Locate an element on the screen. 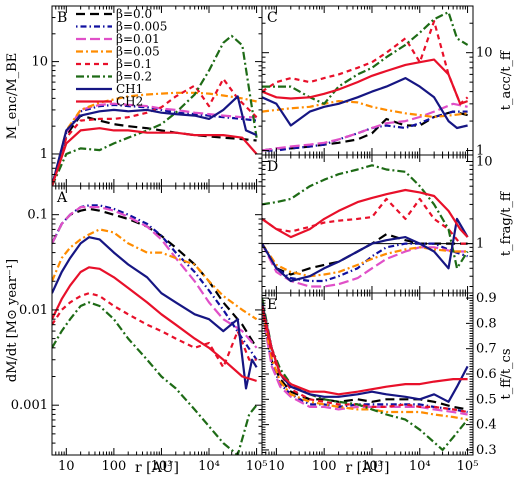  panel-label: B is located at coordinates (62, 18).